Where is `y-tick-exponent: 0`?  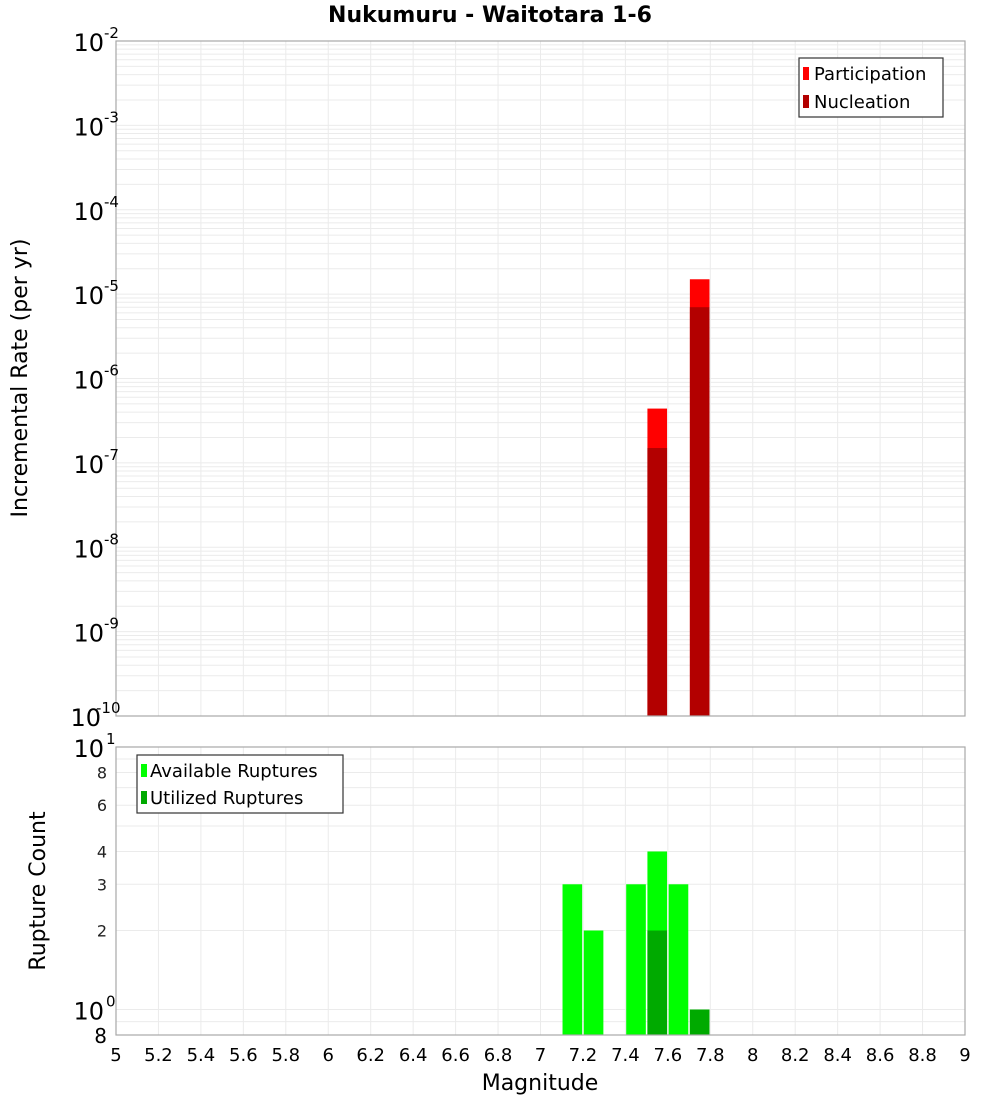
y-tick-exponent: 0 is located at coordinates (111, 1002).